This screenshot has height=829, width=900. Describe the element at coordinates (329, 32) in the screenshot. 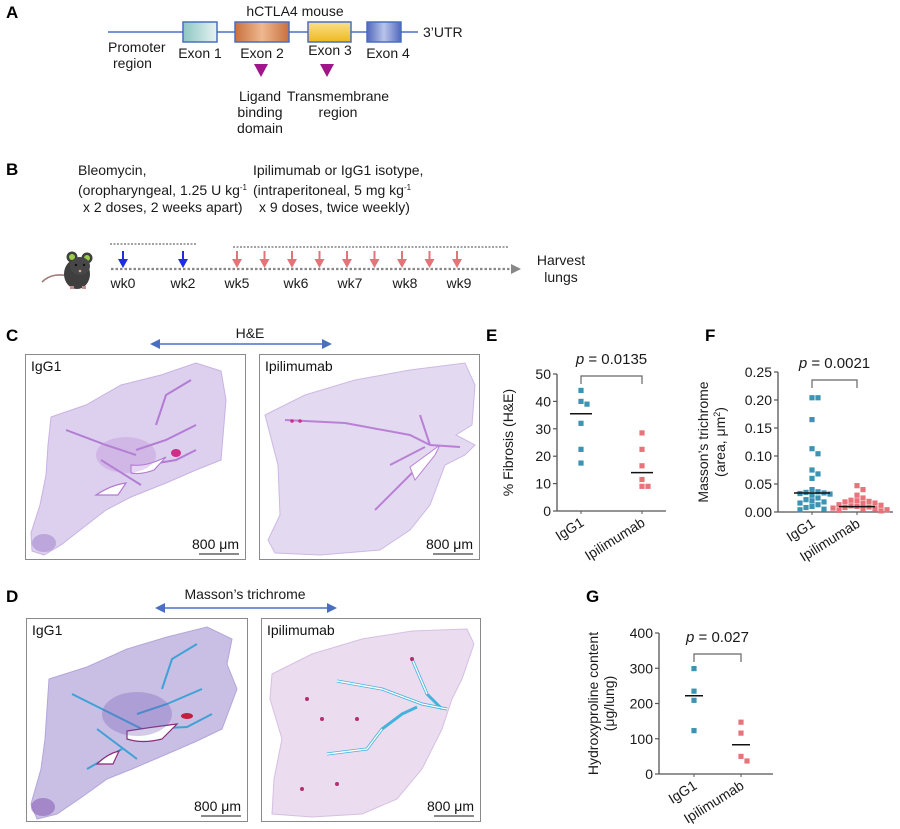

I see `exon-3-box` at that location.